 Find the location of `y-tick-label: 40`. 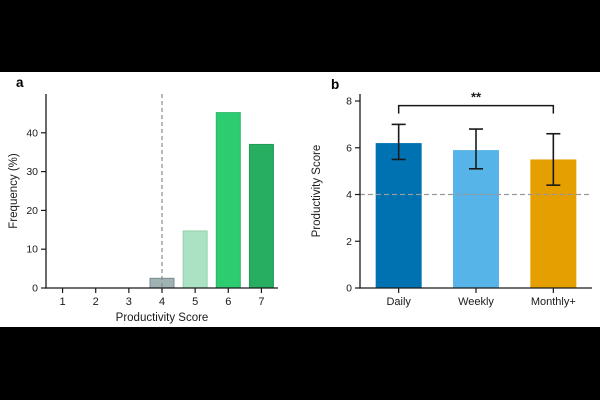

y-tick-label: 40 is located at coordinates (32, 133).